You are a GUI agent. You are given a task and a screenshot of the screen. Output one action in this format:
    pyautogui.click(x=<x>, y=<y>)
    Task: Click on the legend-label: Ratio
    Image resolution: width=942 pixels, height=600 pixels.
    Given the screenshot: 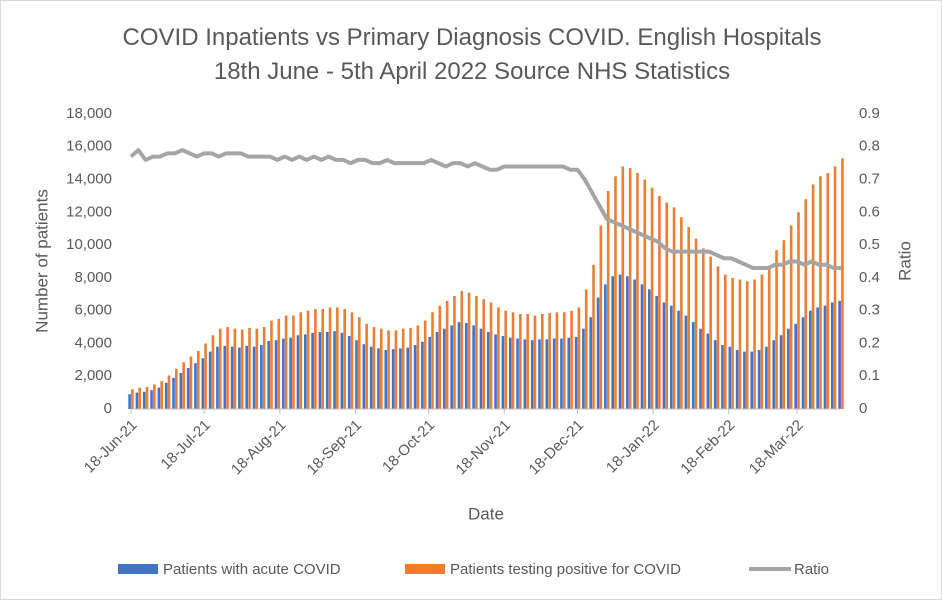 What is the action you would take?
    pyautogui.click(x=811, y=569)
    